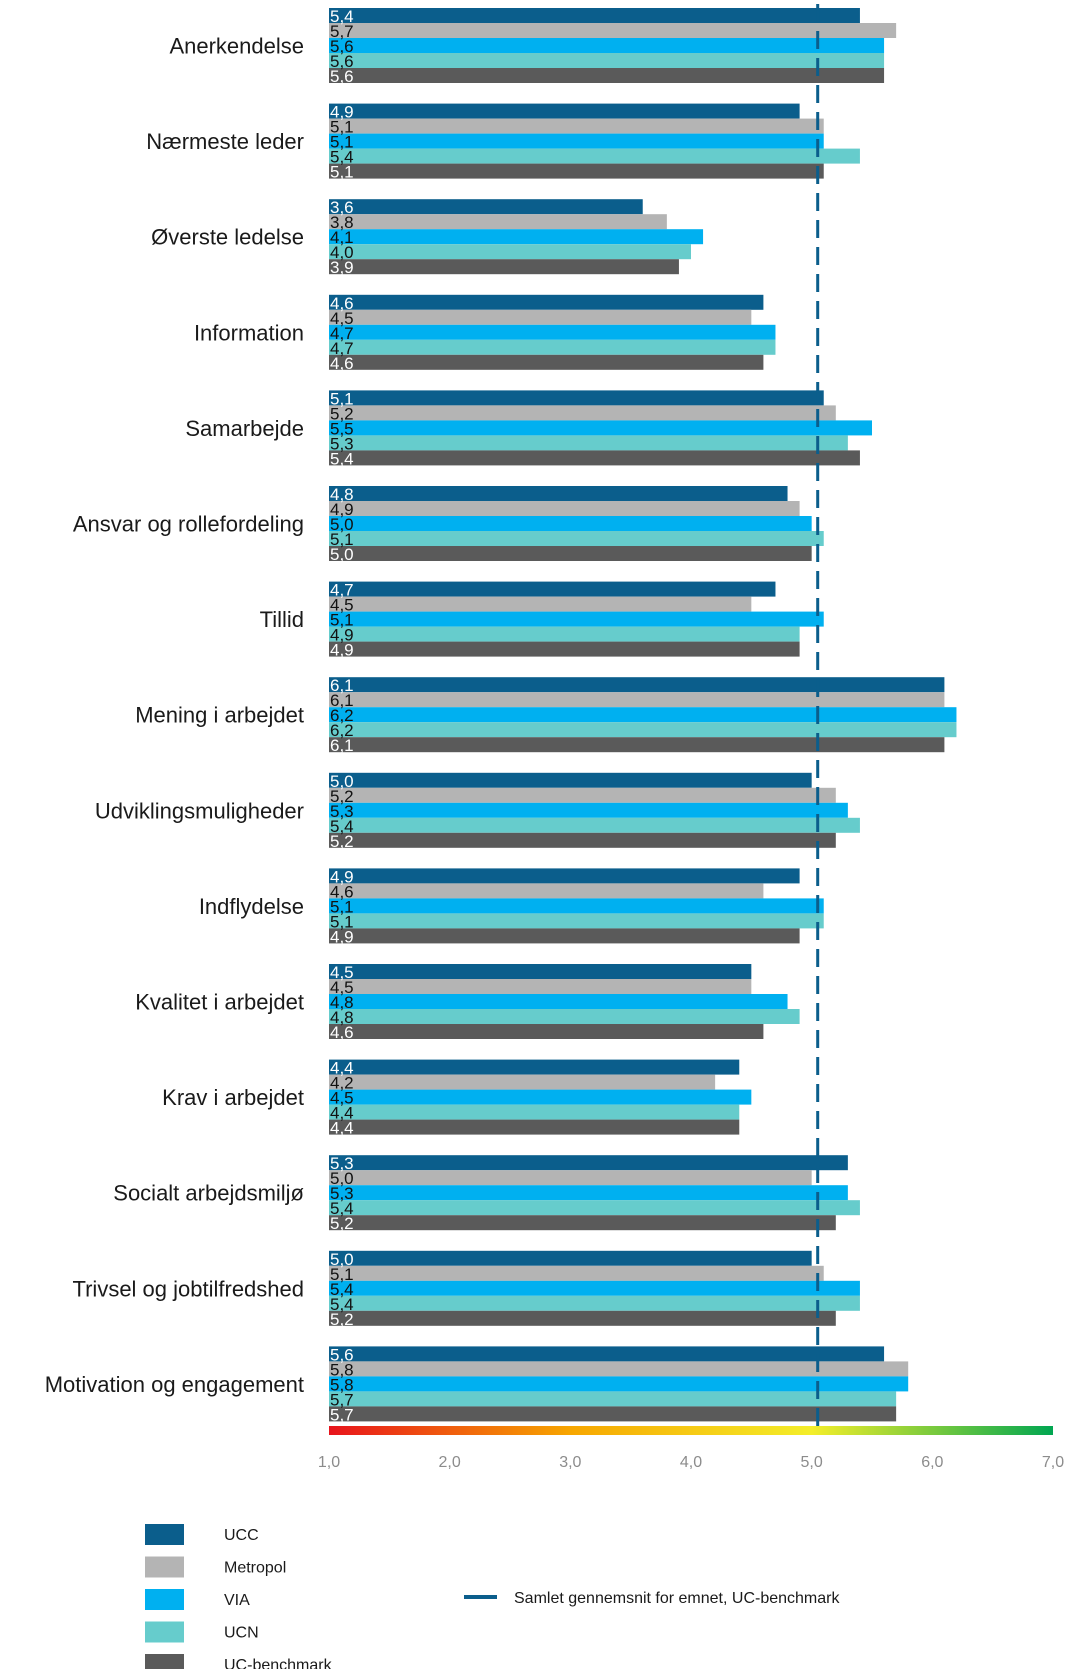  I want to click on legend-swatch-ucn, so click(164, 1632).